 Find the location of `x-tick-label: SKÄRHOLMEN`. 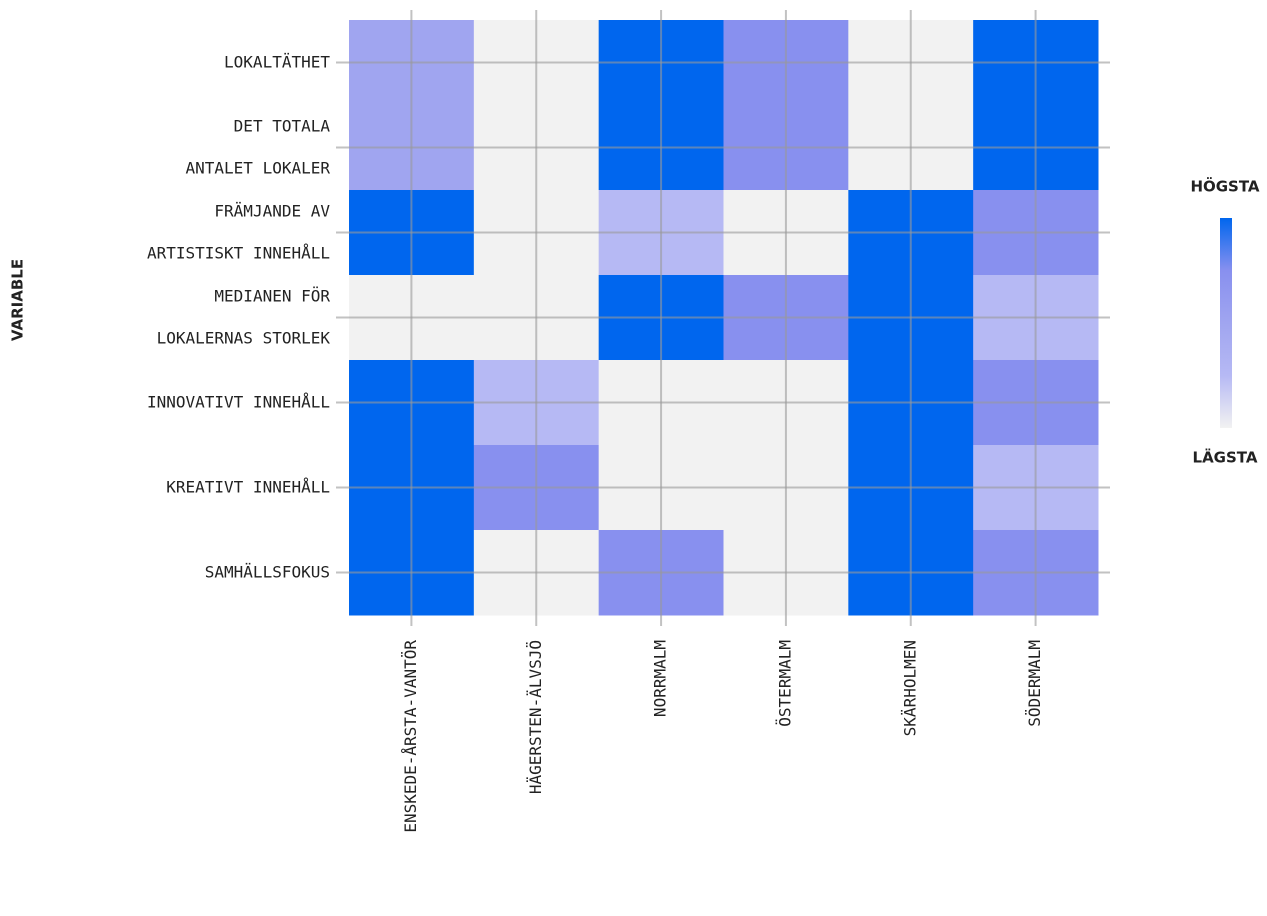

x-tick-label: SKÄRHOLMEN is located at coordinates (909, 688).